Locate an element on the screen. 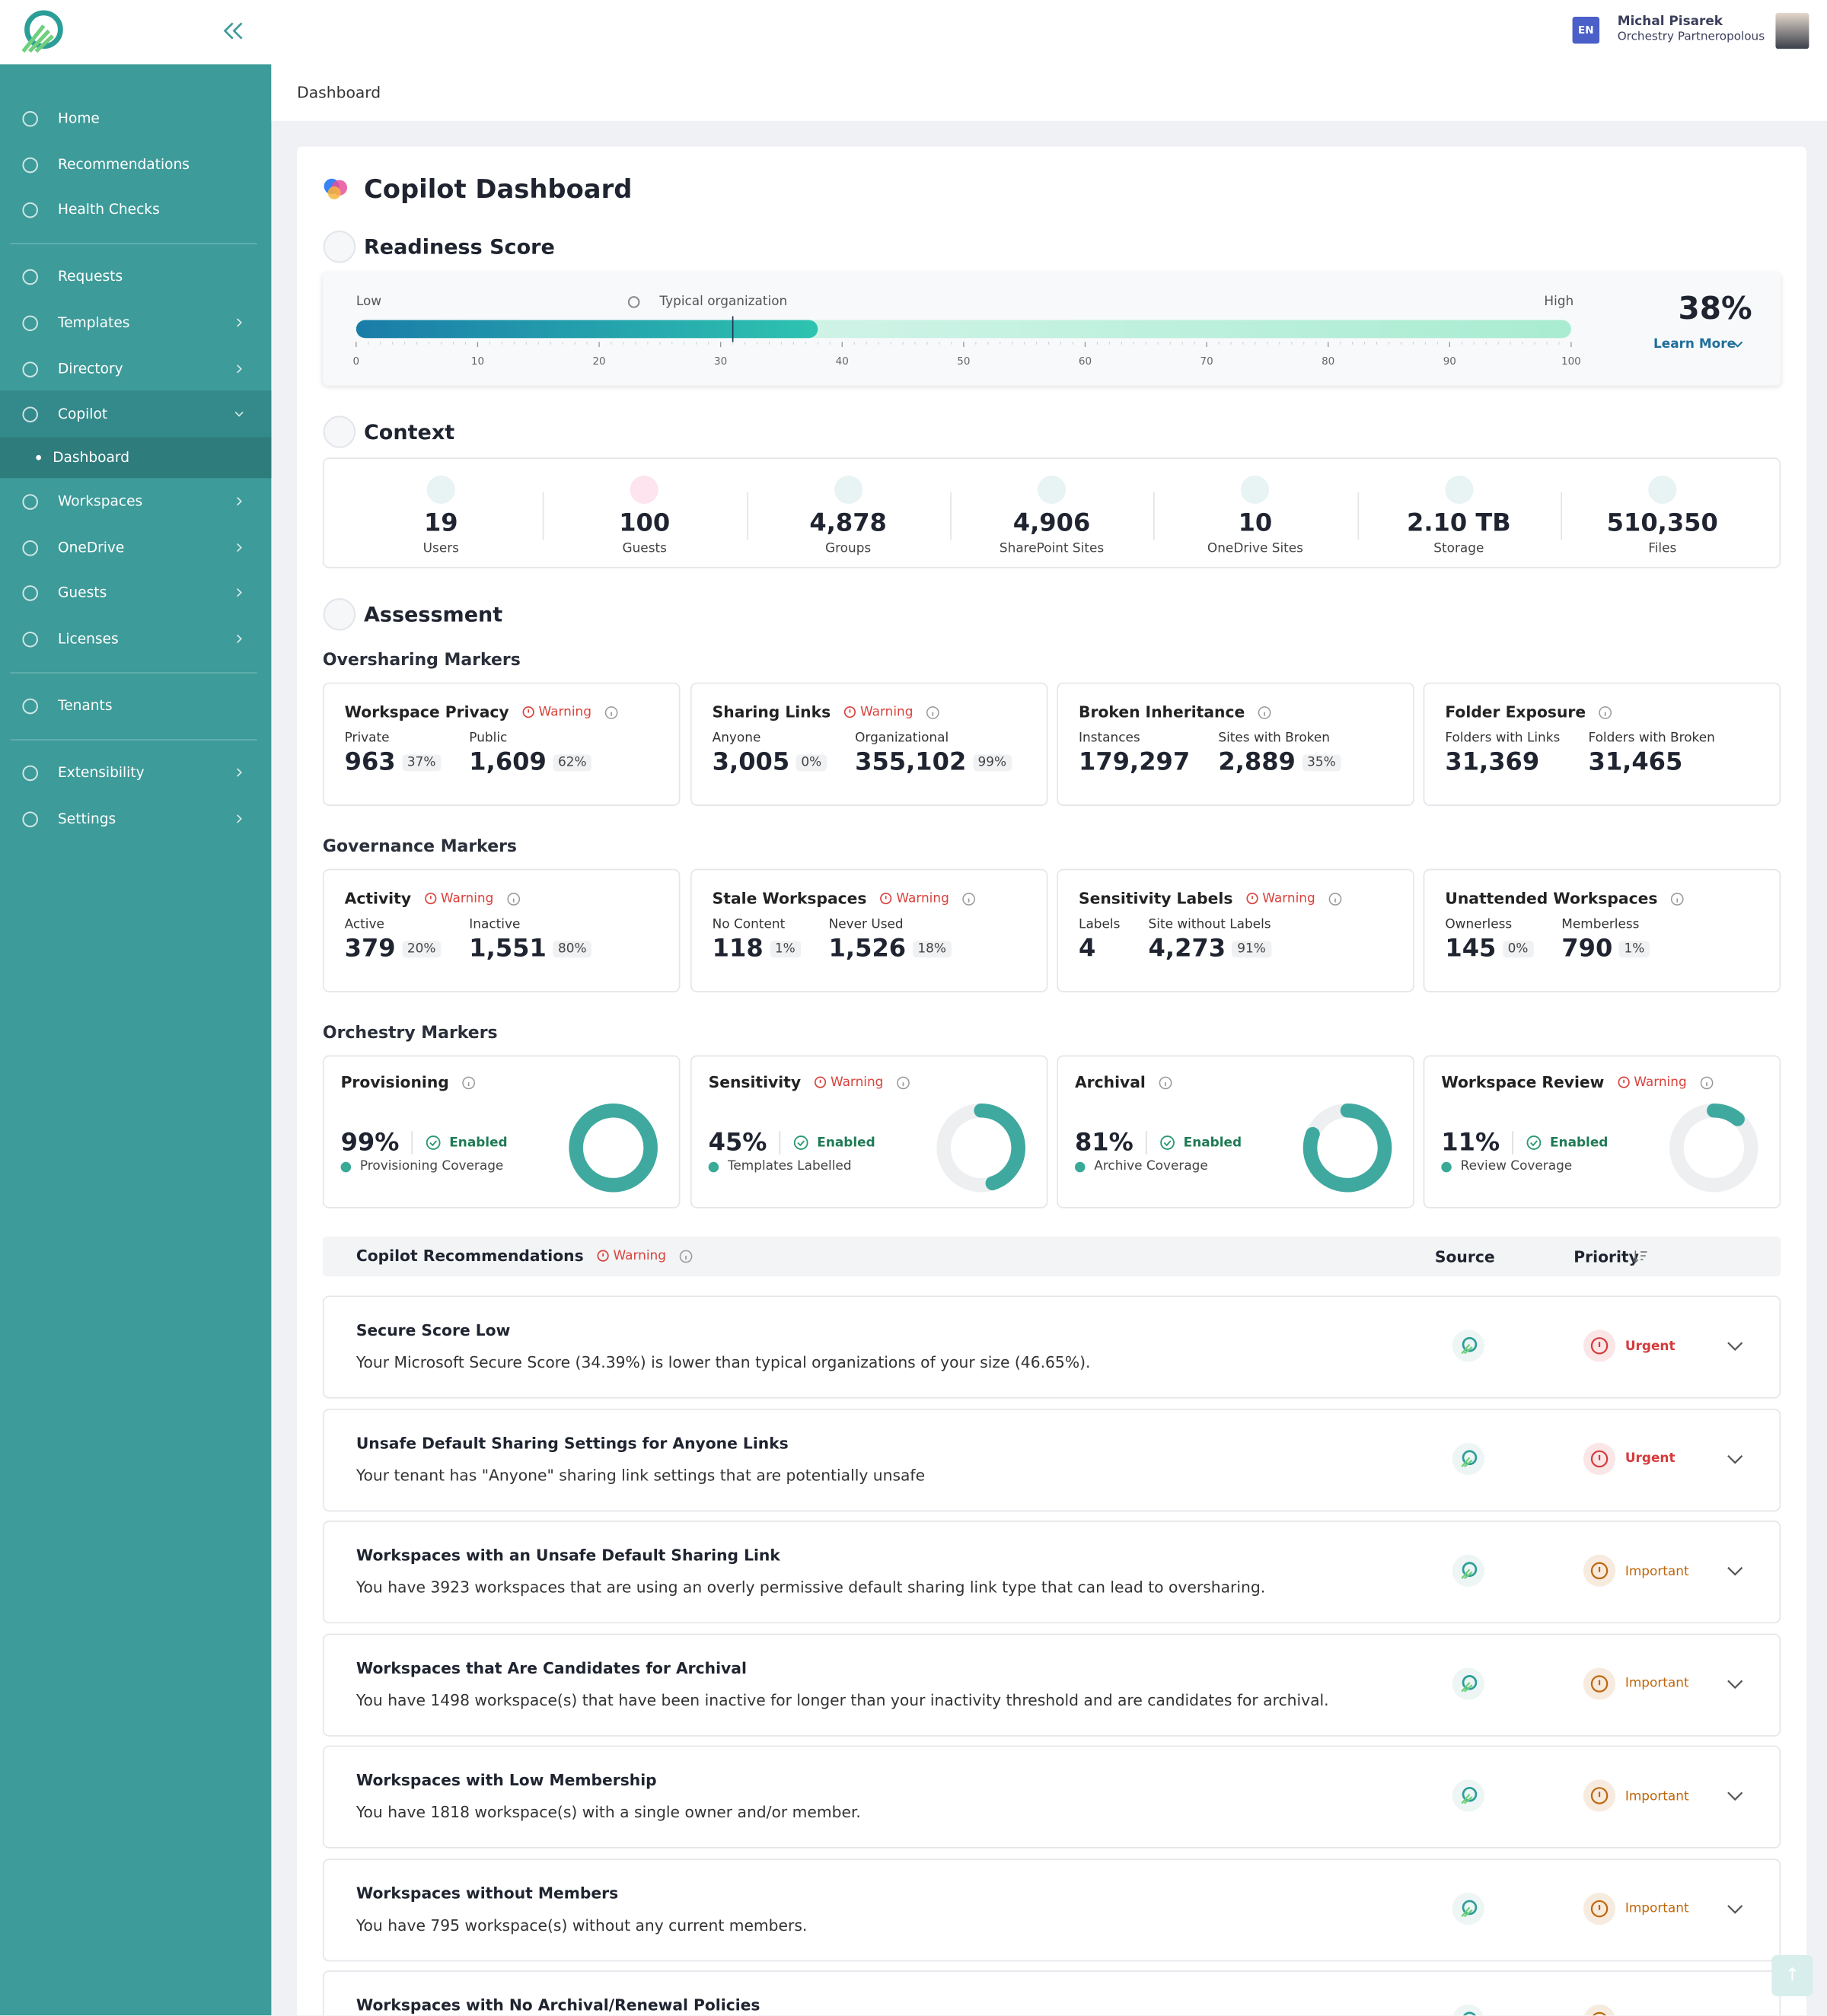 The image size is (1827, 2016). section-title: Context is located at coordinates (409, 432).